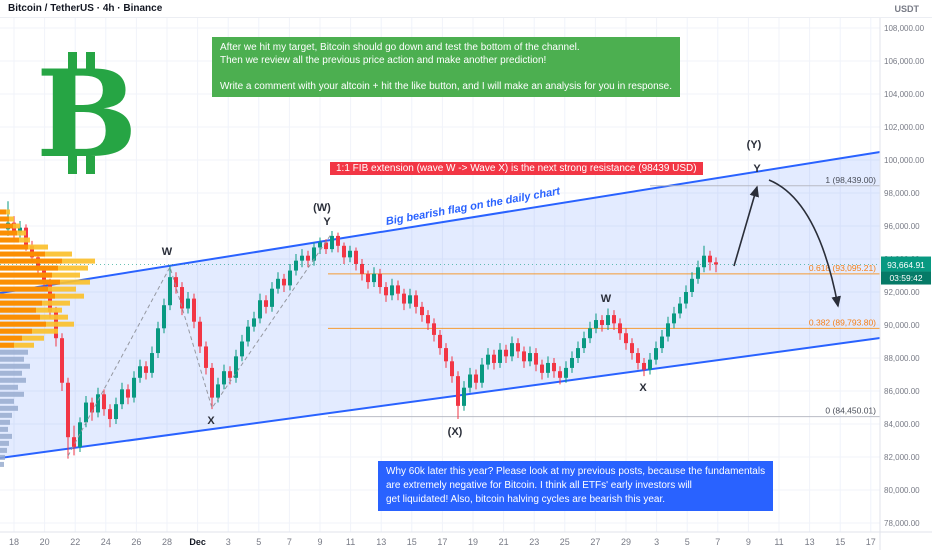 Image resolution: width=932 pixels, height=550 pixels. I want to click on svg-text: 26, so click(136, 542).